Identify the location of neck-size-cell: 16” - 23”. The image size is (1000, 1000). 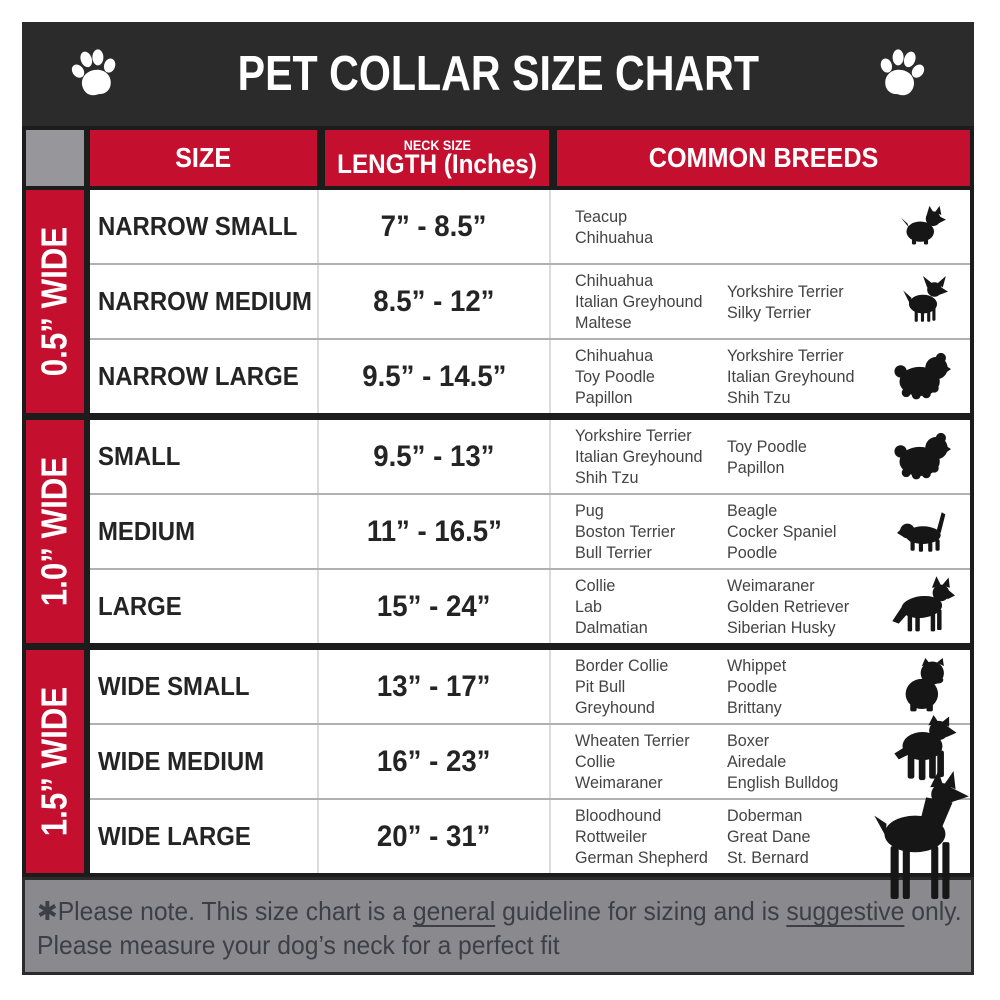
(434, 761).